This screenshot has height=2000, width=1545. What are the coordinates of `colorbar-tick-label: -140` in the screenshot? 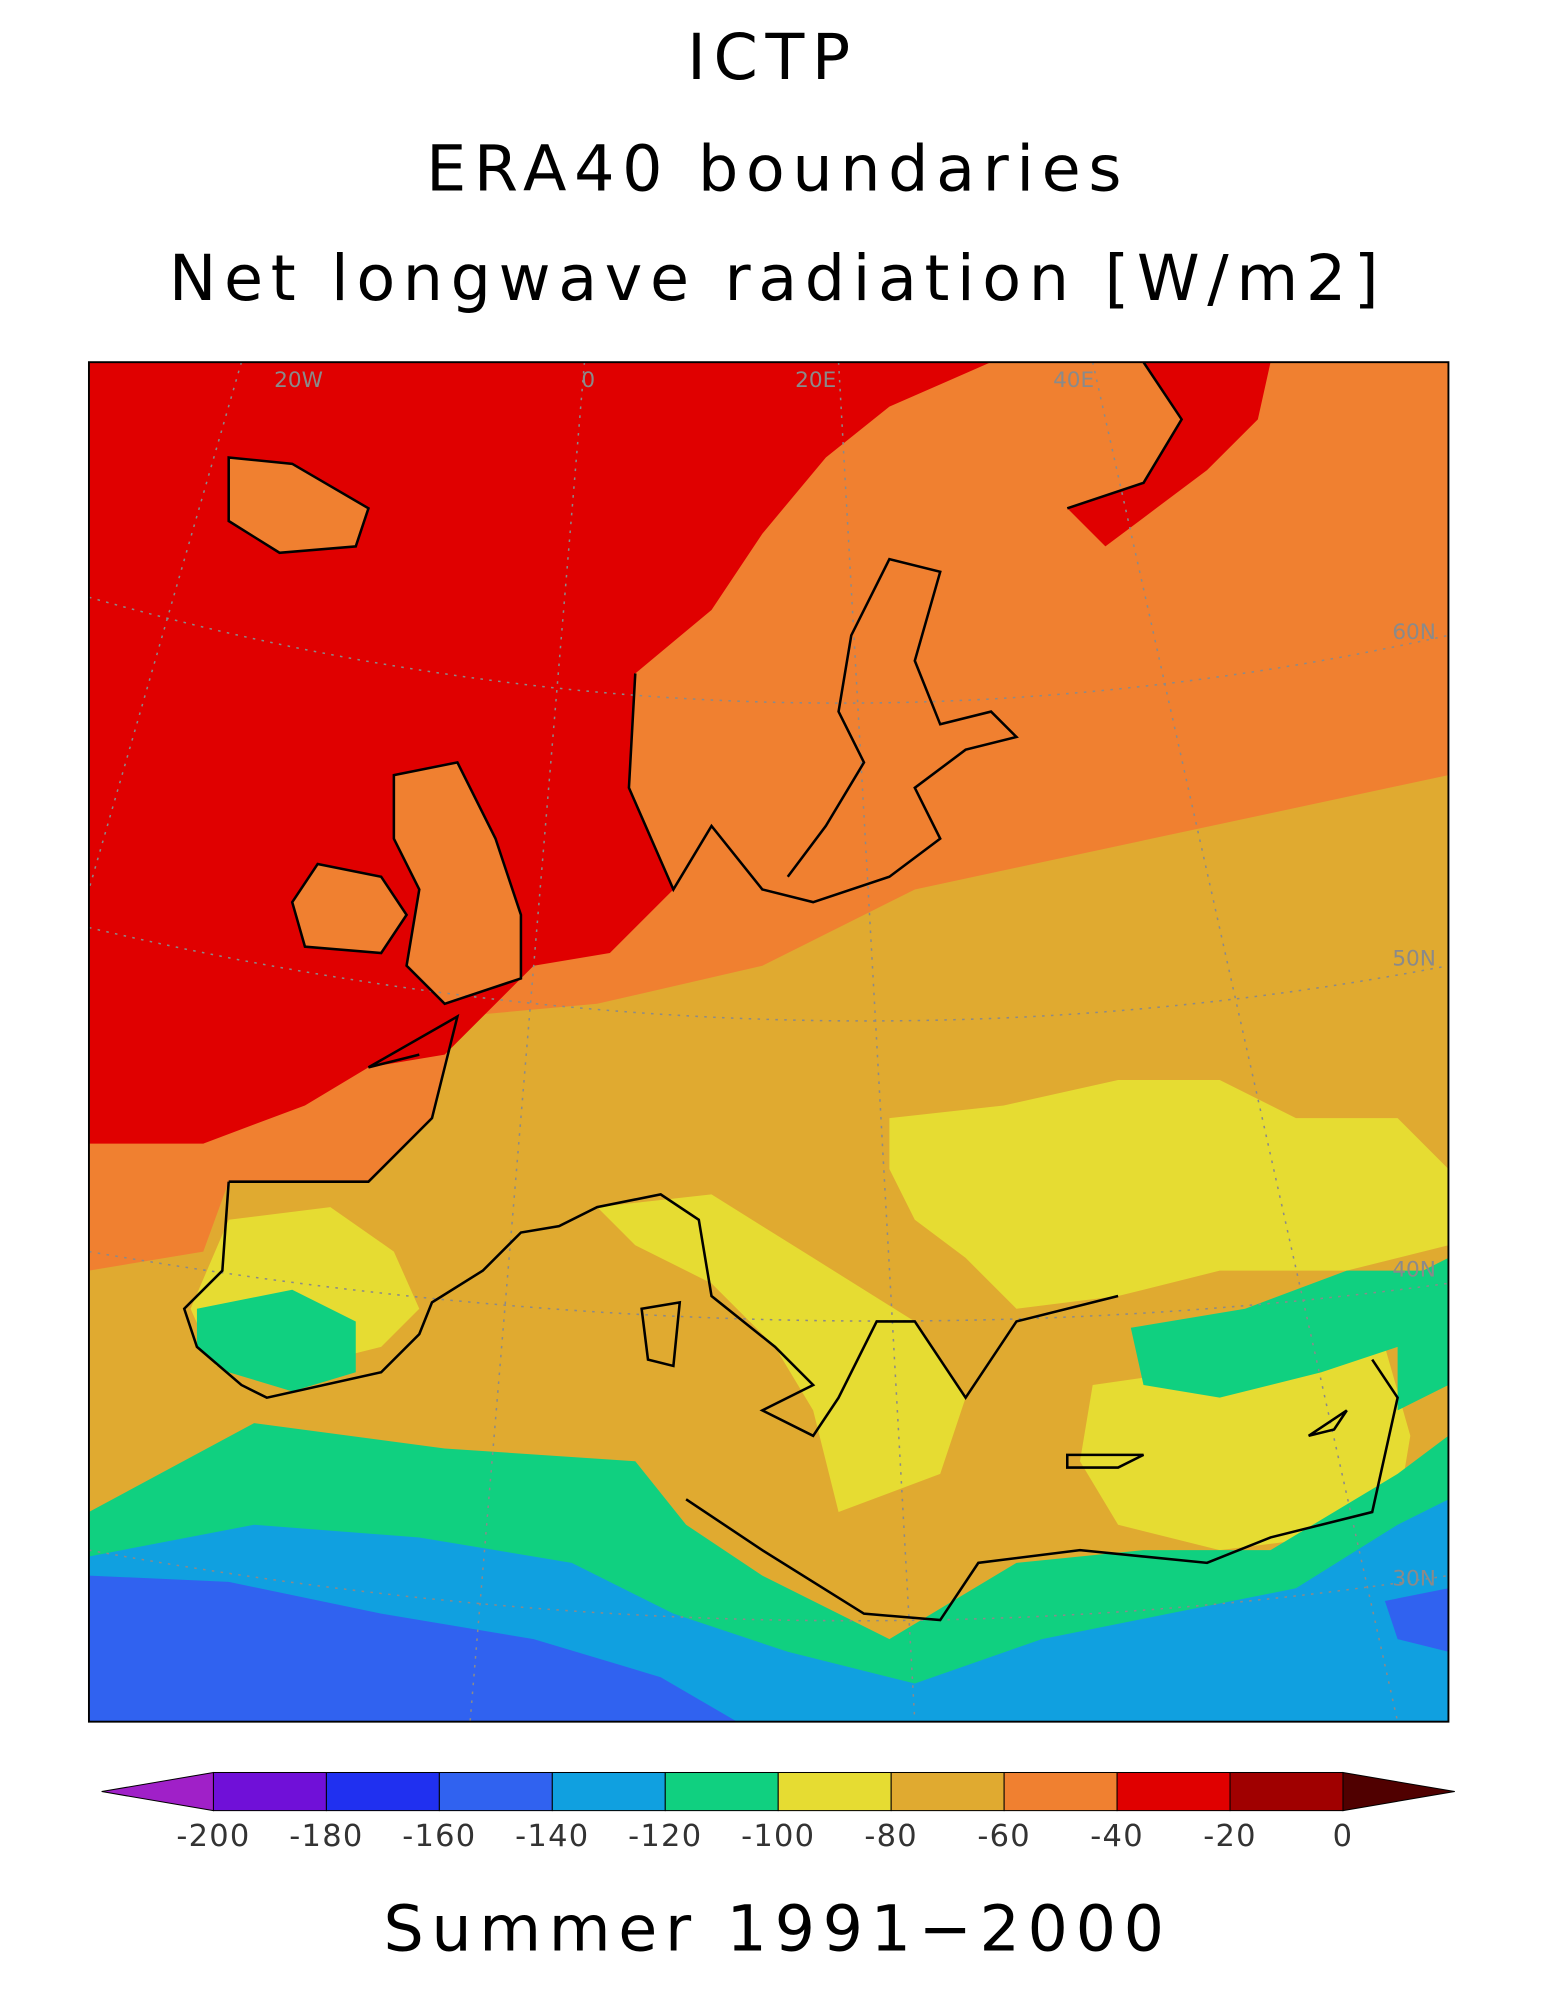 It's located at (552, 1836).